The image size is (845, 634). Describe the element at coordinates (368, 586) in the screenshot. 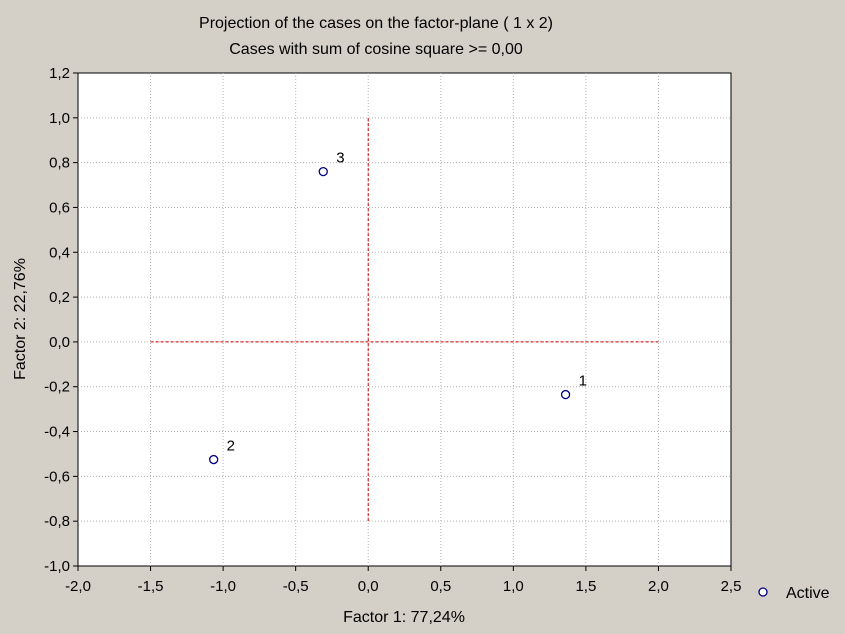

I see `x-tick-label: 0,0` at that location.